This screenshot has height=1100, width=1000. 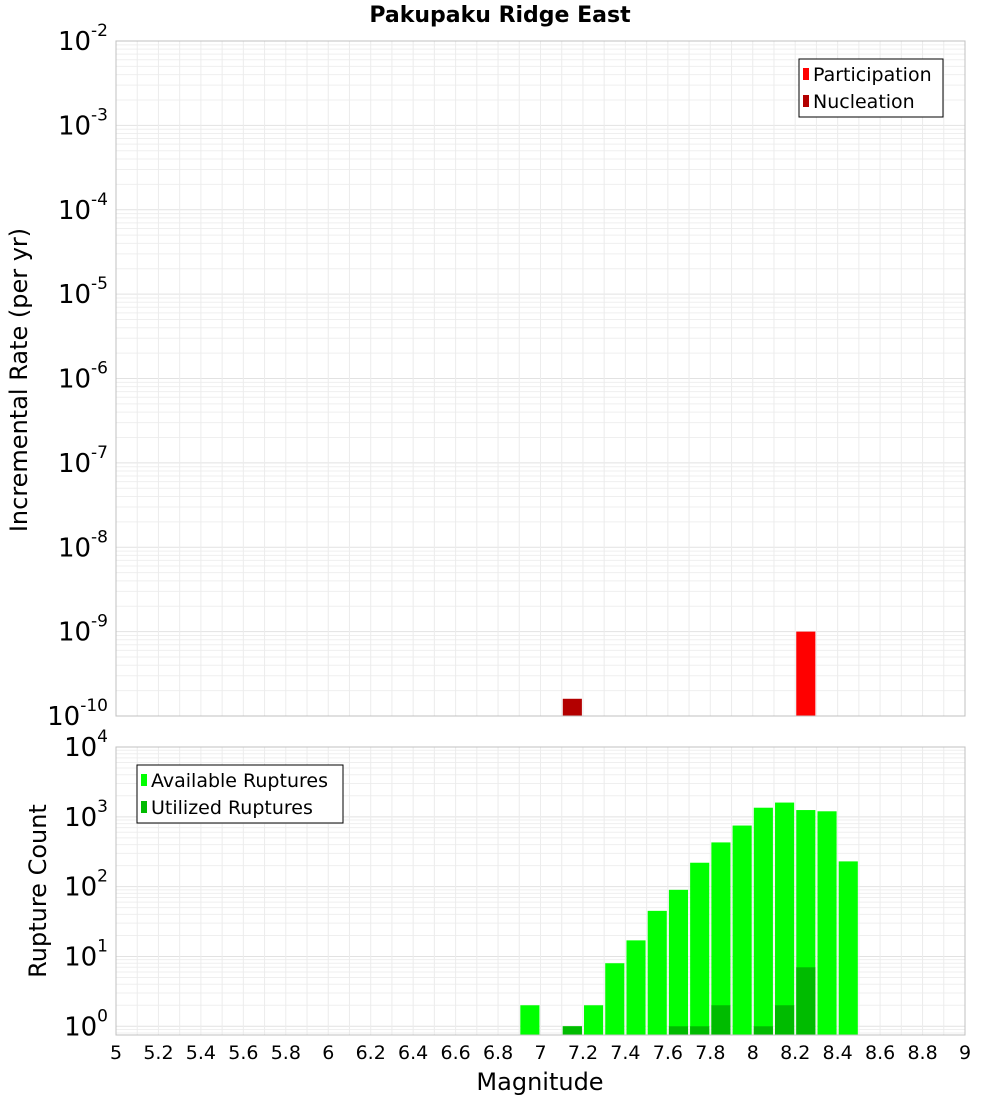 What do you see at coordinates (864, 102) in the screenshot?
I see `legend-label: Nucleation` at bounding box center [864, 102].